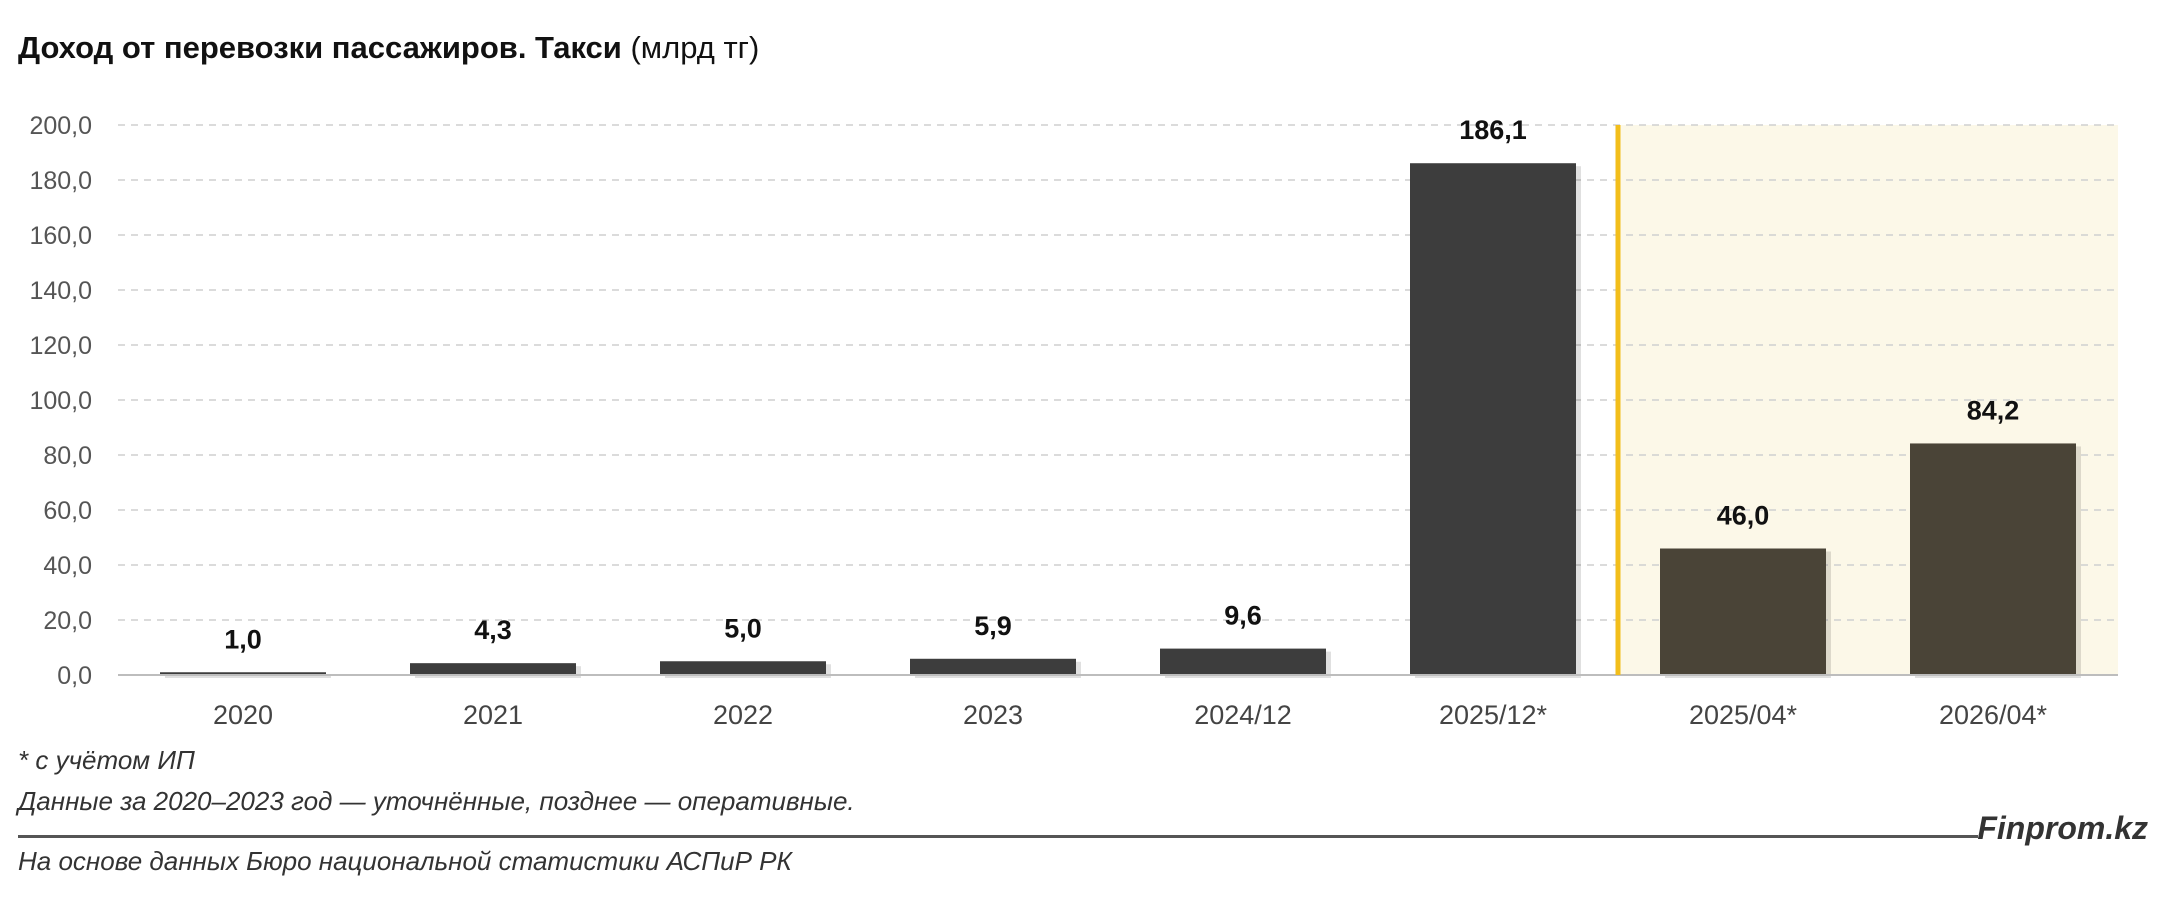 This screenshot has height=906, width=2160. What do you see at coordinates (2062, 828) in the screenshot?
I see `brand-logo-text: Finprom.kz` at bounding box center [2062, 828].